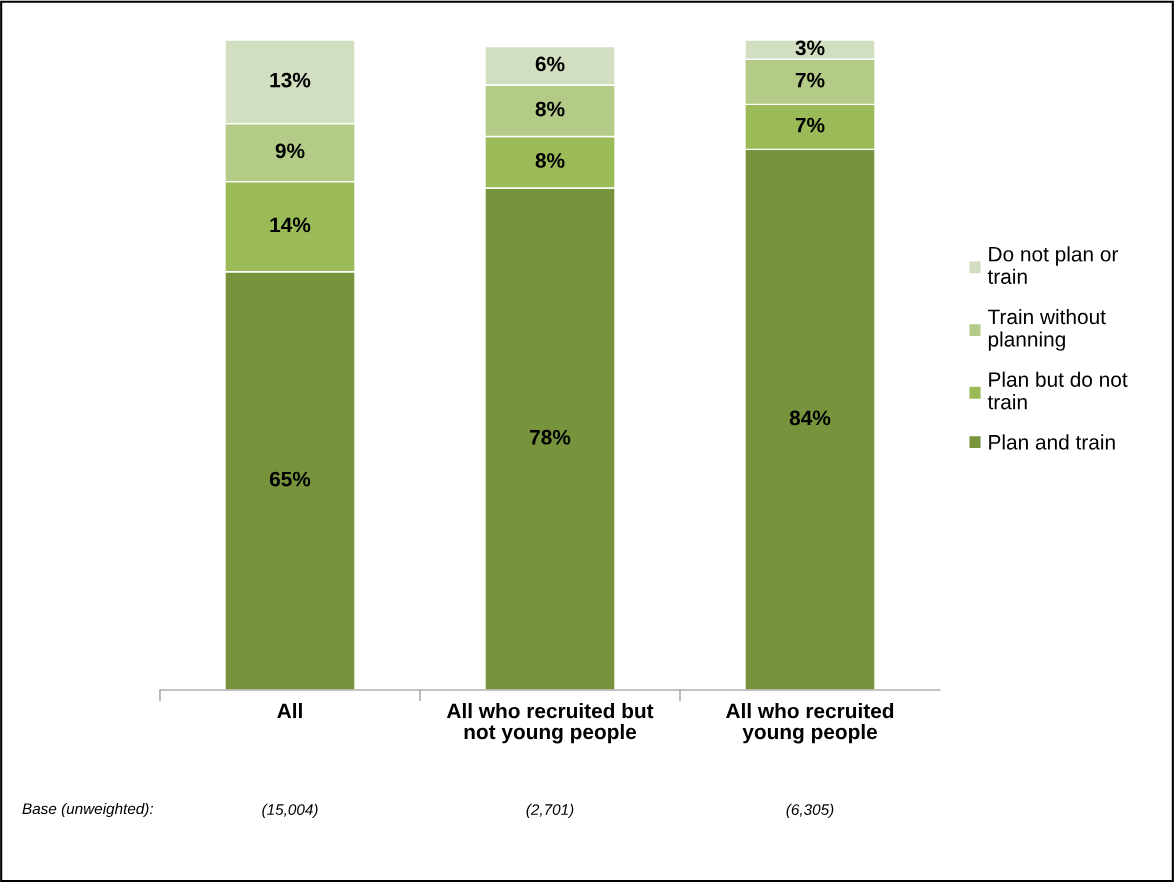 The image size is (1174, 882). I want to click on legend-label: Plan and train, so click(1052, 442).